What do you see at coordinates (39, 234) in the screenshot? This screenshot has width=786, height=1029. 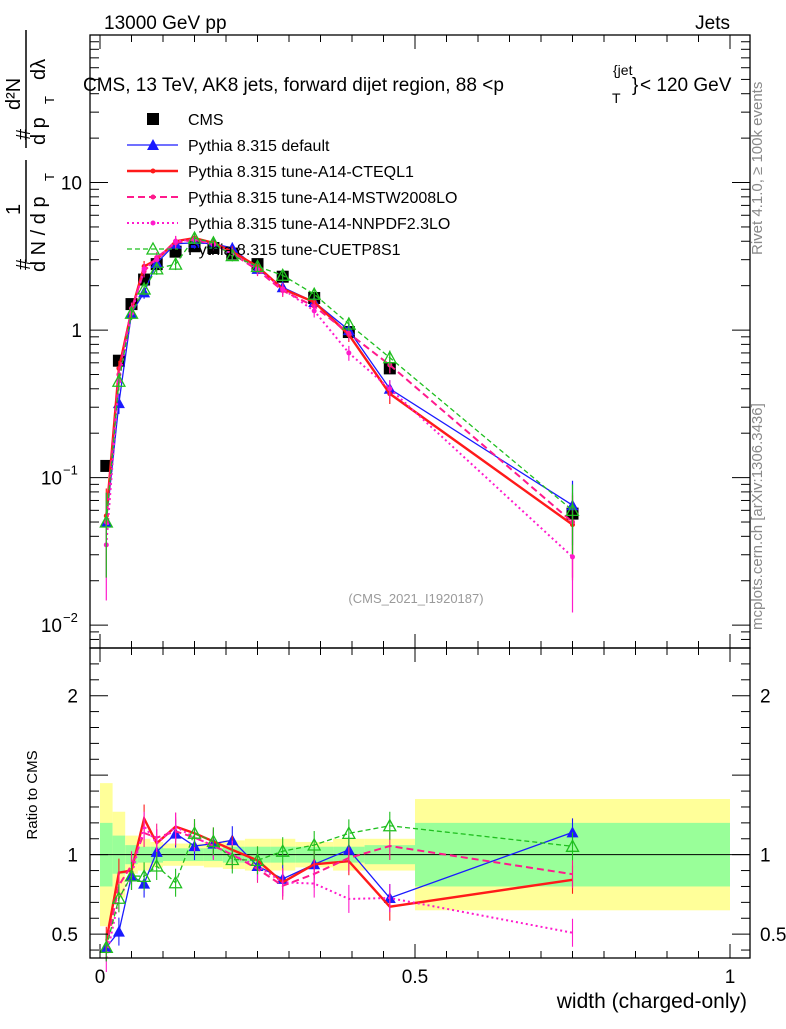 I see `ylabel-dn: d N / d p` at bounding box center [39, 234].